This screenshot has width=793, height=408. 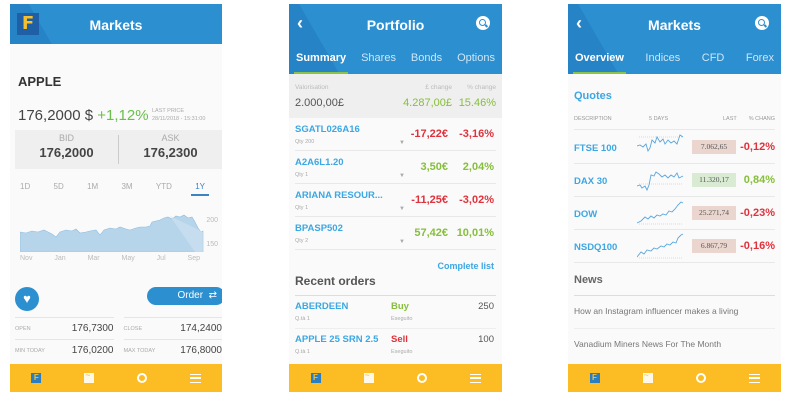 What do you see at coordinates (486, 306) in the screenshot?
I see `order-amount: 250` at bounding box center [486, 306].